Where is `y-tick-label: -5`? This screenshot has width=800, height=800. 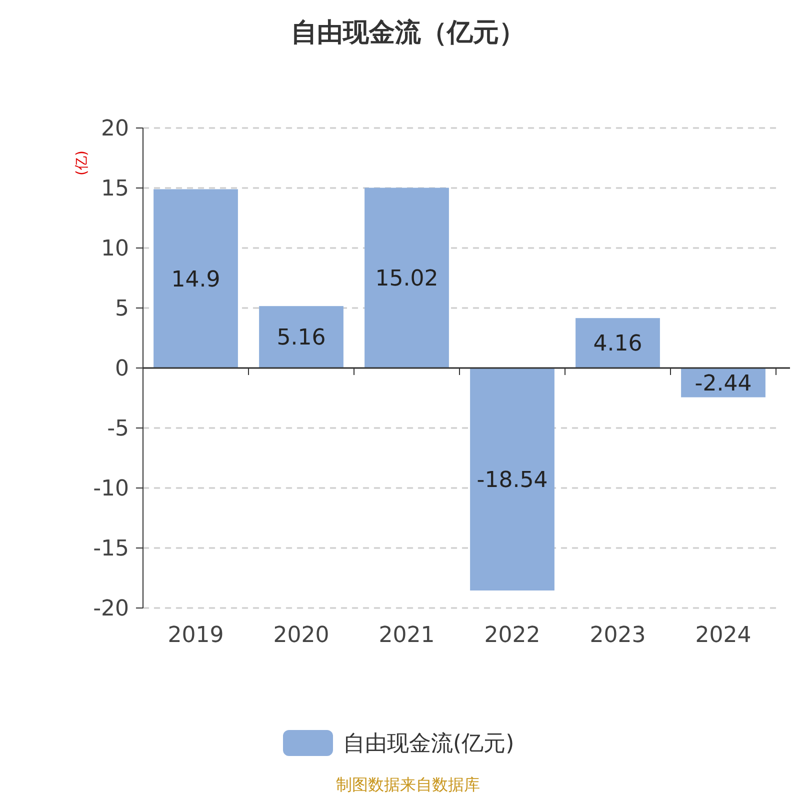
y-tick-label: -5 is located at coordinates (118, 429).